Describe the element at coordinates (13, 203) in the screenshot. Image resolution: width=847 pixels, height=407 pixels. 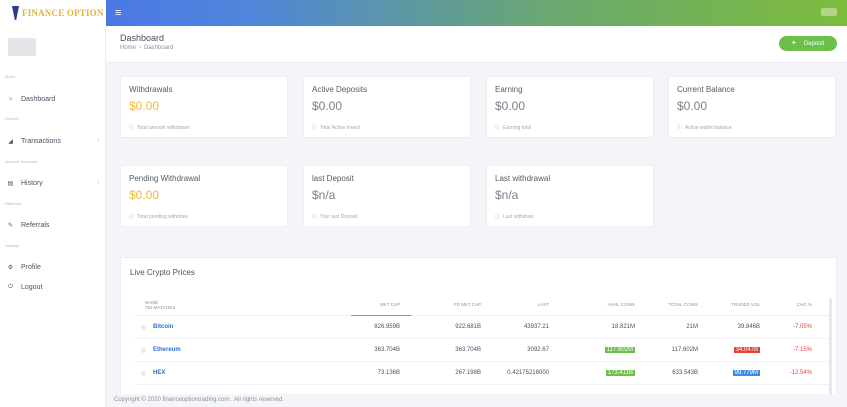
I see `section-label-referrals: Referrals` at that location.